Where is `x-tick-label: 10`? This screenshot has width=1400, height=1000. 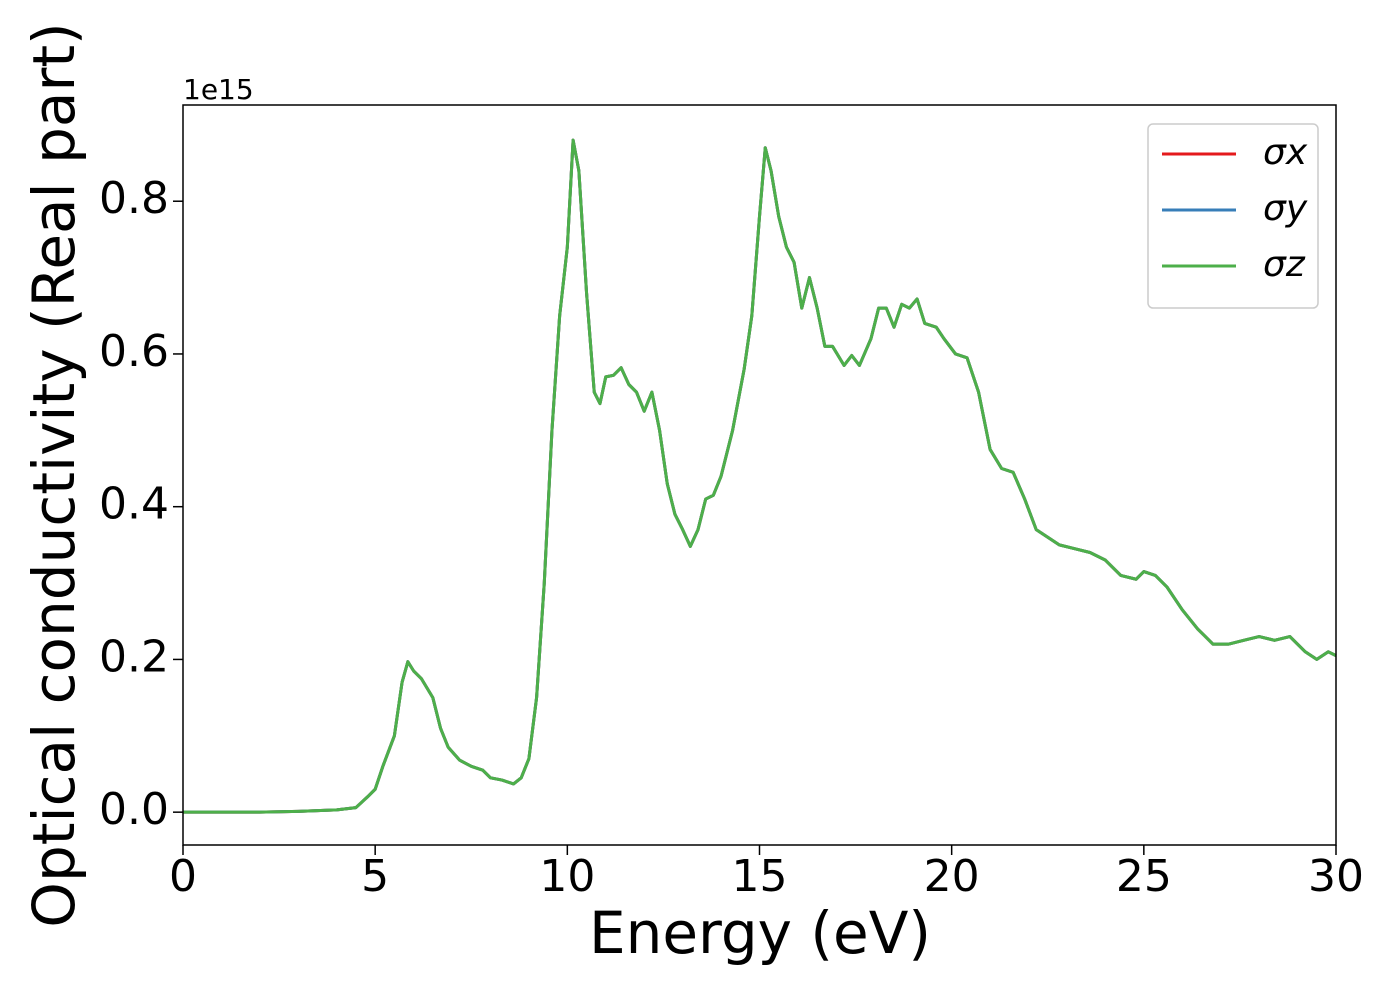 x-tick-label: 10 is located at coordinates (567, 876).